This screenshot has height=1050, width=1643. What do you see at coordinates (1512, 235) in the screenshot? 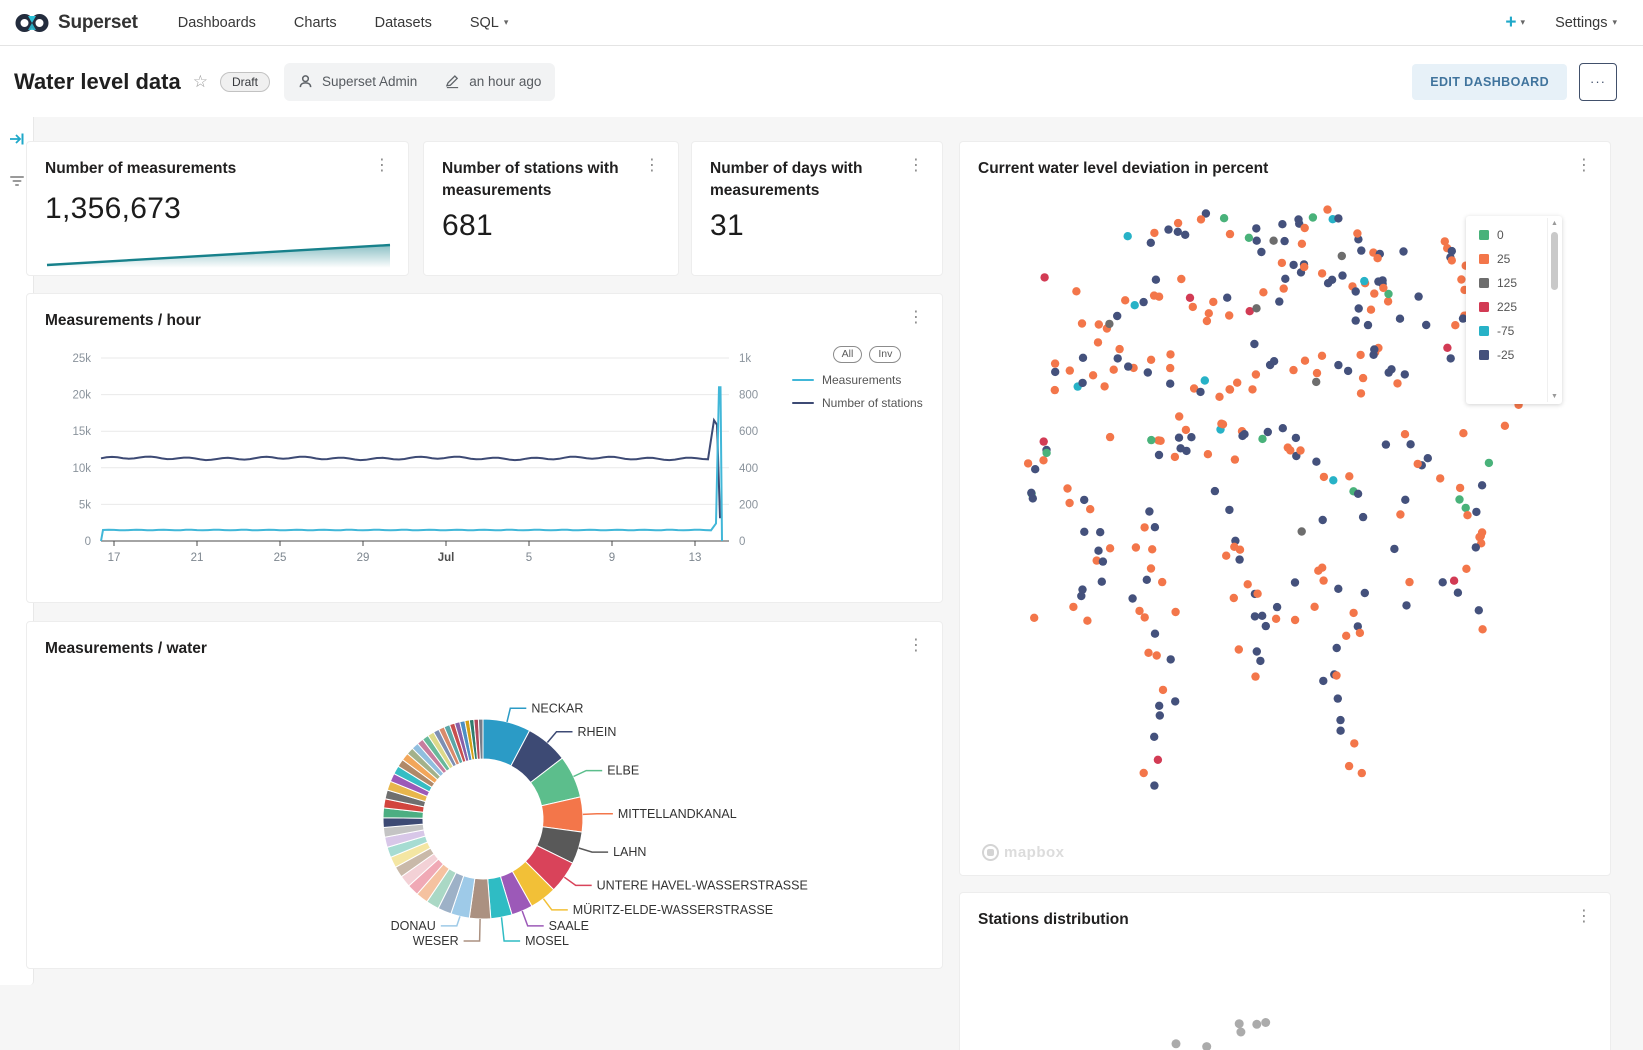
I see `legend-item-0: 0` at bounding box center [1512, 235].